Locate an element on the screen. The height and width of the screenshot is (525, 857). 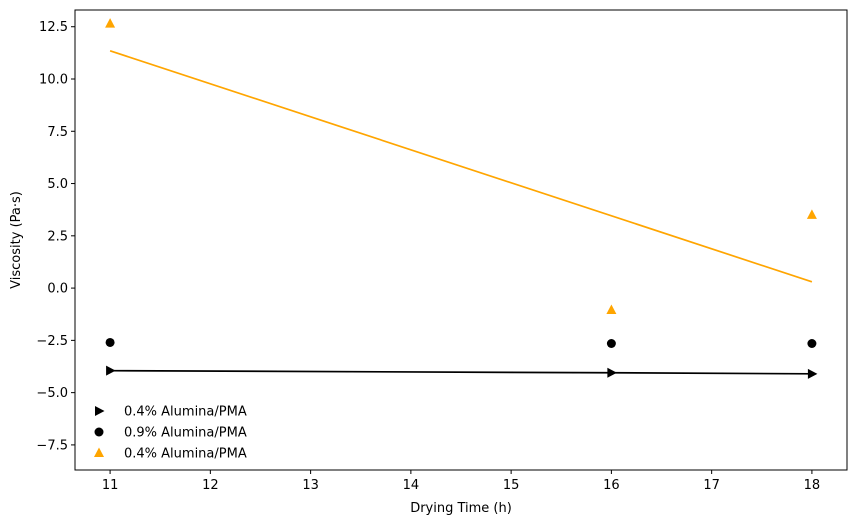
x-axis-label: Drying Time (h) is located at coordinates (461, 508).